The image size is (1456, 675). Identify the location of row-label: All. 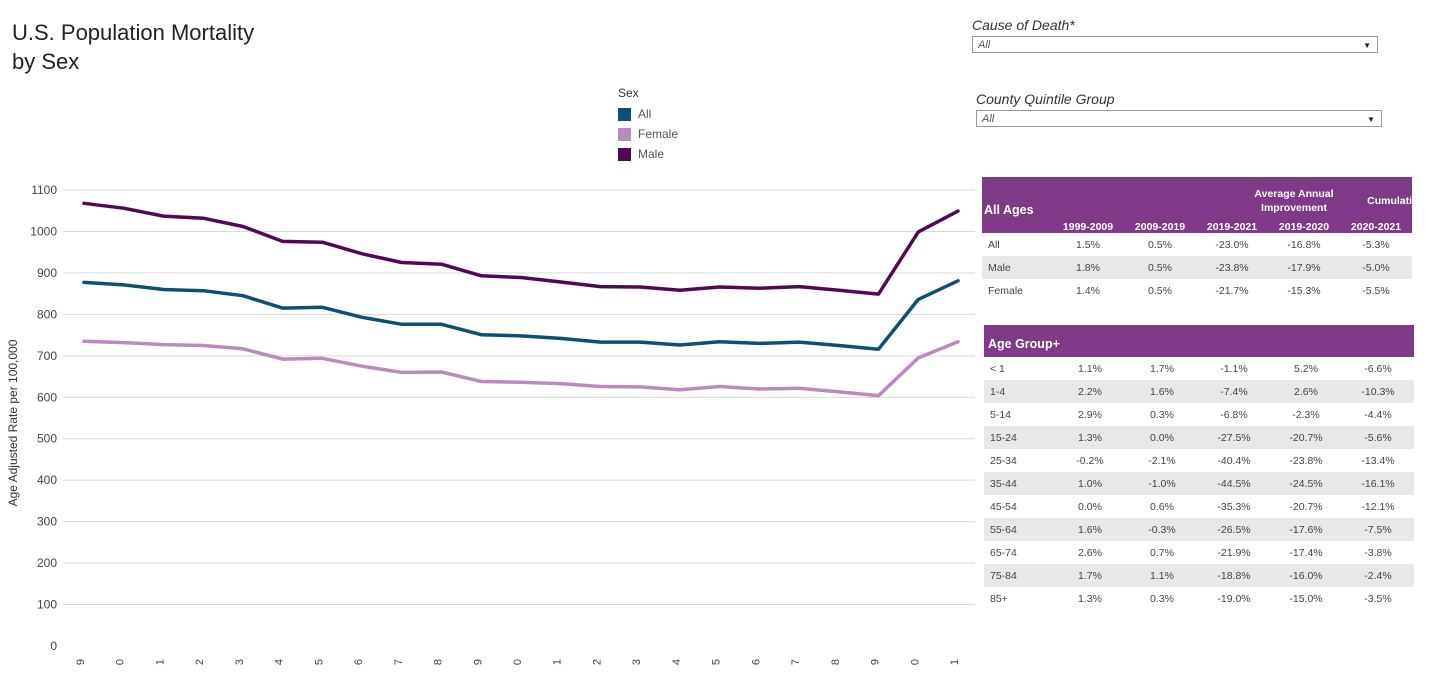
(994, 244).